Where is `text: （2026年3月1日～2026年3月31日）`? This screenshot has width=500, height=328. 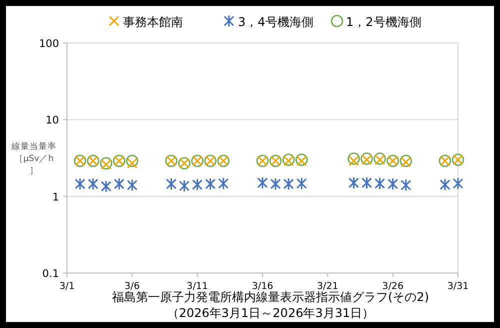 text: （2026年3月1日～2026年3月31日） is located at coordinates (270, 313).